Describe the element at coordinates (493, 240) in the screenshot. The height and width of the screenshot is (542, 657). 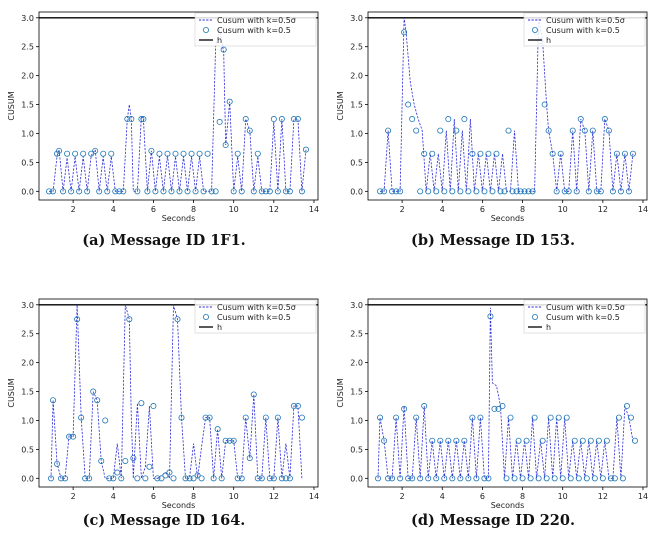
I see `chart-caption-b: (b) Message ID 153.` at that location.